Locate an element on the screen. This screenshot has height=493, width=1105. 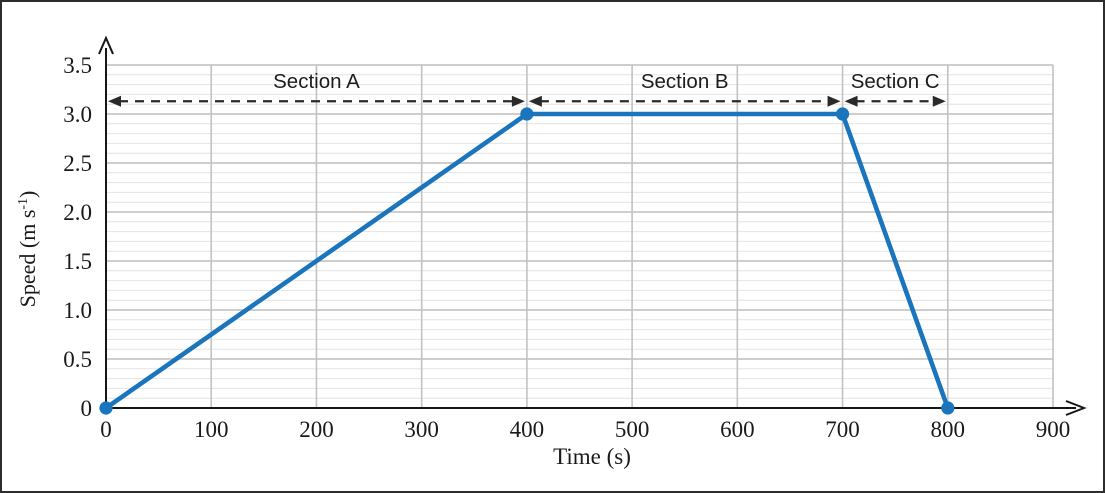
x-tick-label: 500 is located at coordinates (632, 429).